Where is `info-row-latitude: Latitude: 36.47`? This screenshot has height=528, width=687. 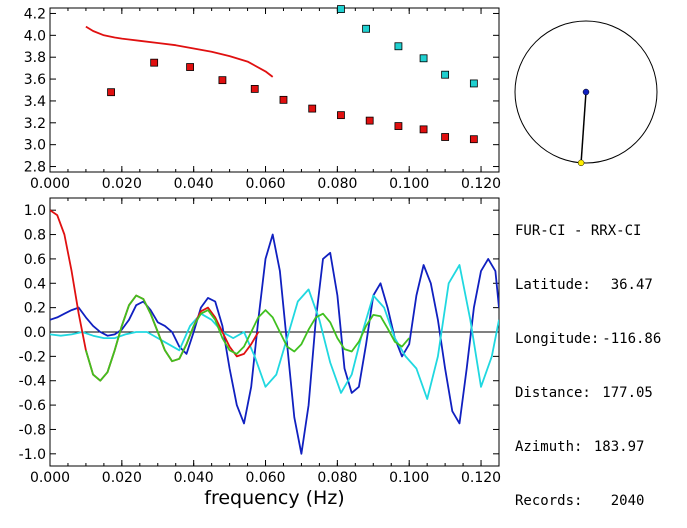
info-row-latitude: Latitude: 36.47 is located at coordinates (588, 285).